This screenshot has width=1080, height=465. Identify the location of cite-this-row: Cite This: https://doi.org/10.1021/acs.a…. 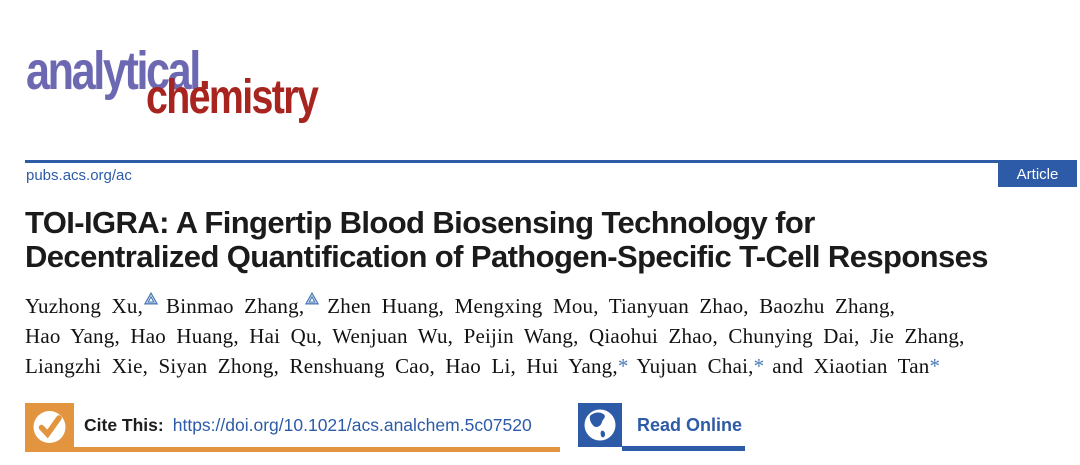
(308, 425).